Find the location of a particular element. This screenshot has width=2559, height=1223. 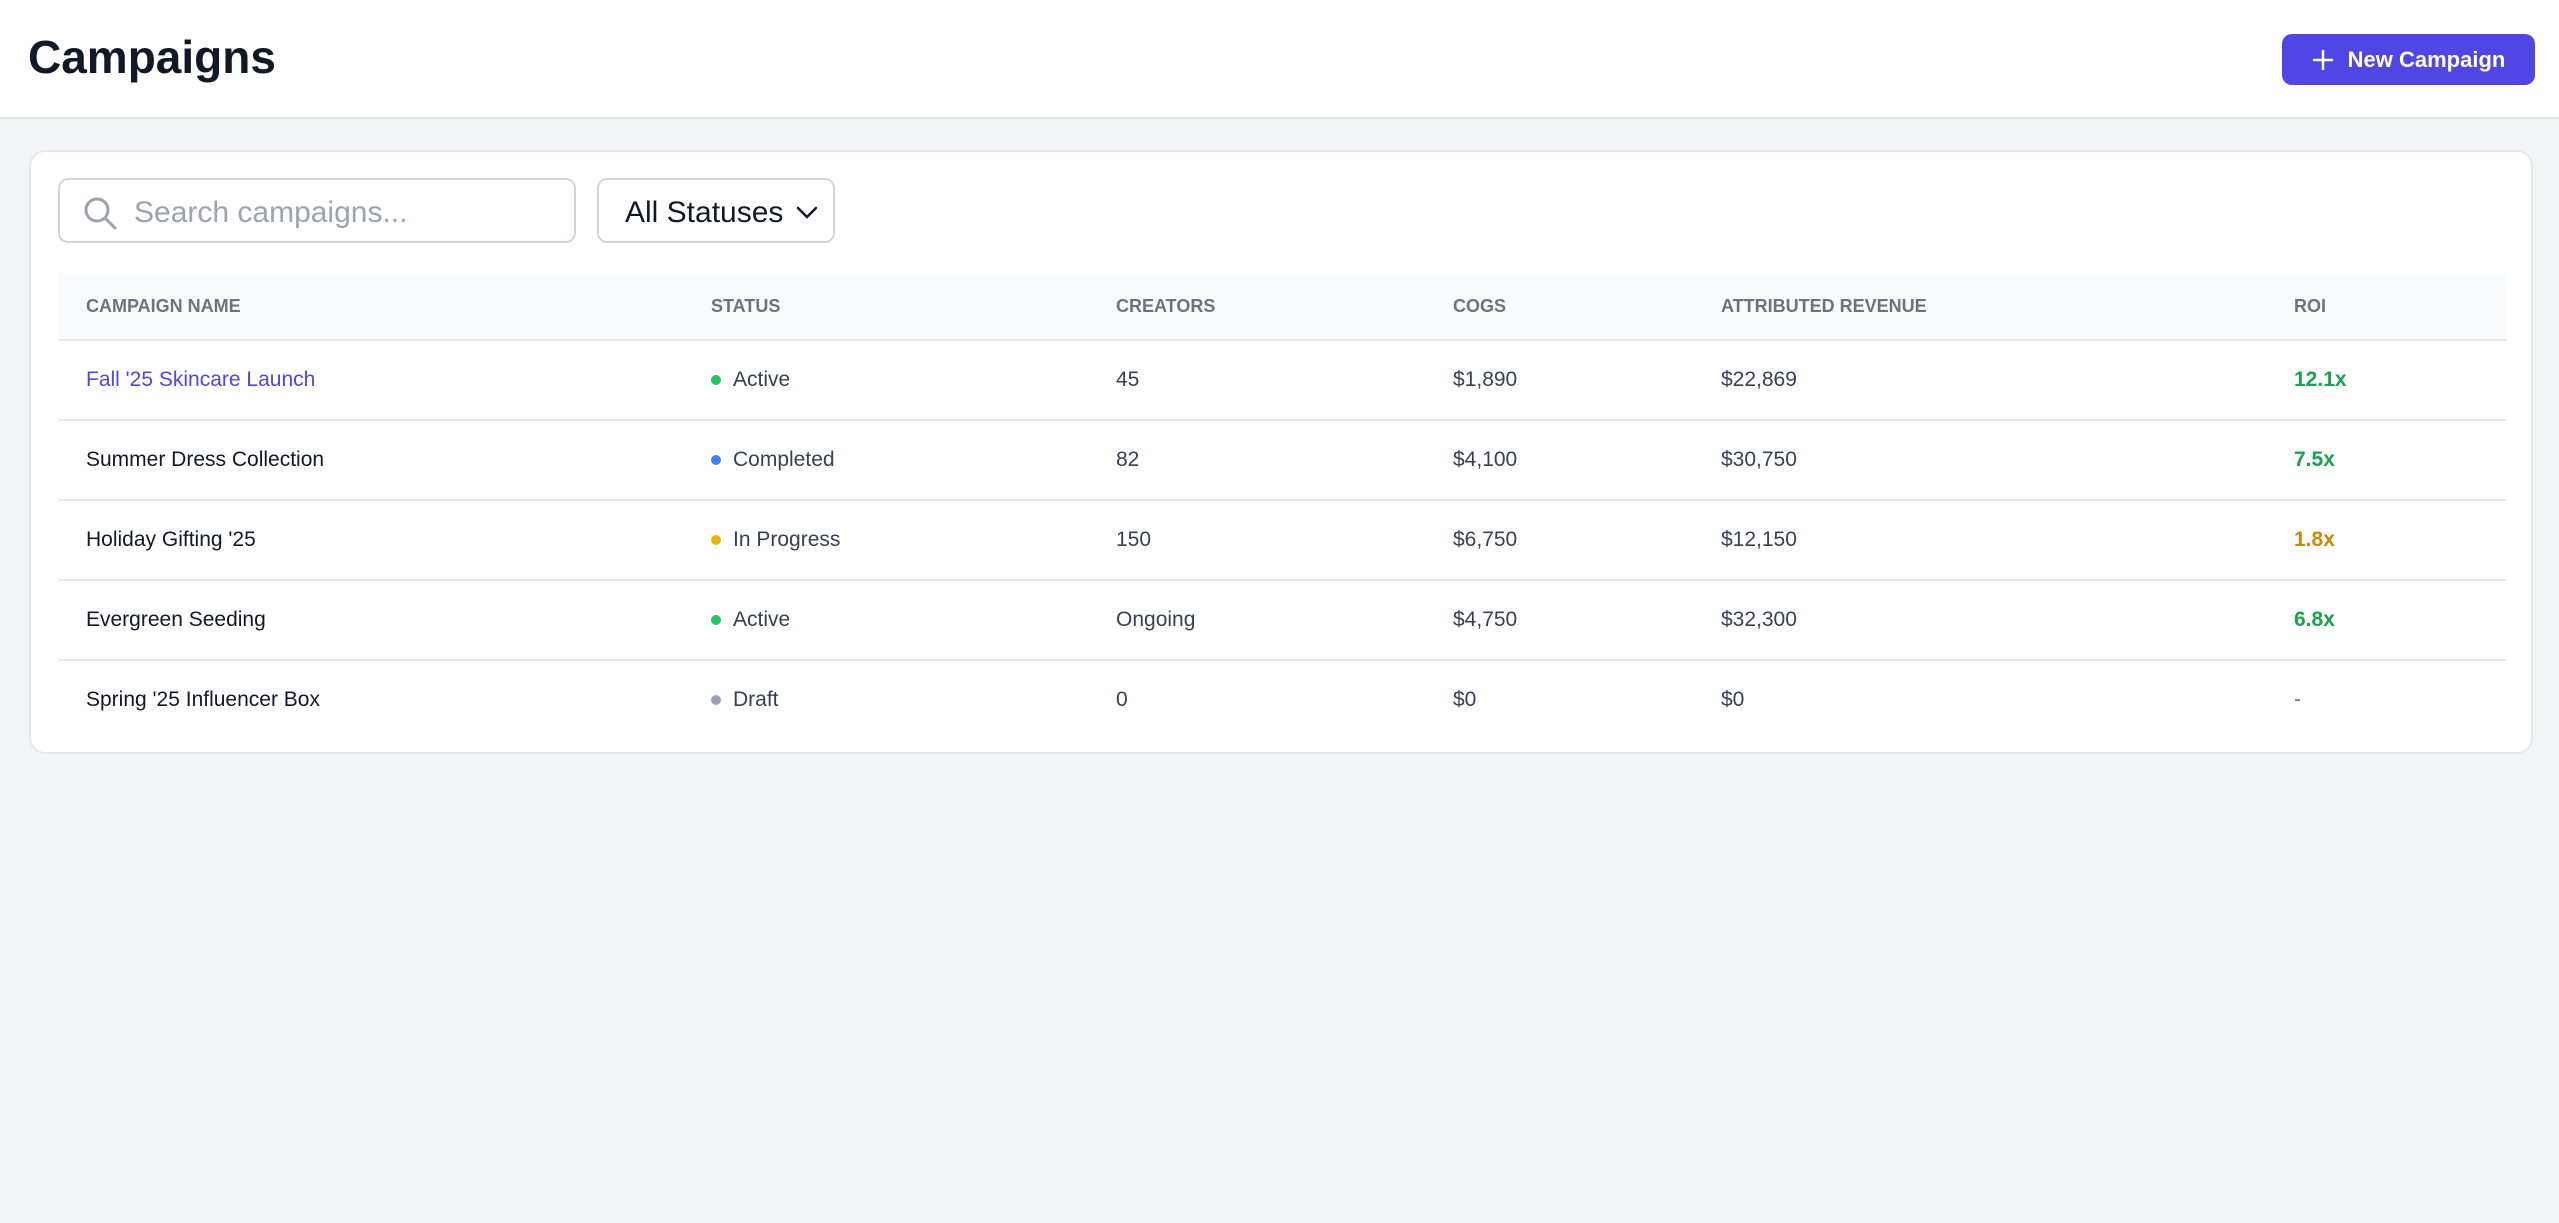

column-header: COGS is located at coordinates (1586, 307).